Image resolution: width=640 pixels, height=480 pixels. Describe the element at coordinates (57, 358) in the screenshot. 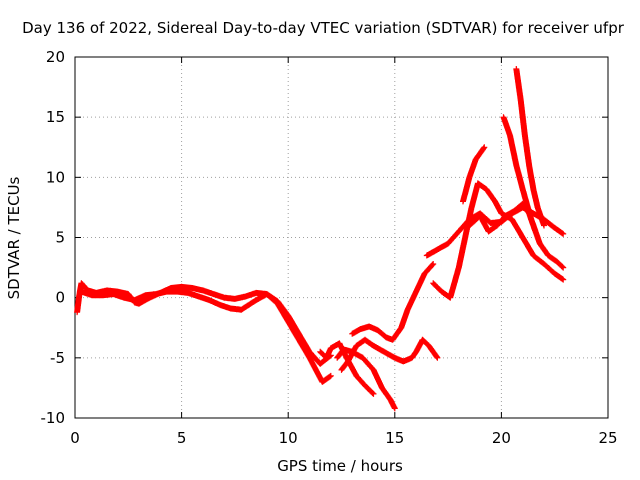

I see `y-tick-label: -5` at that location.